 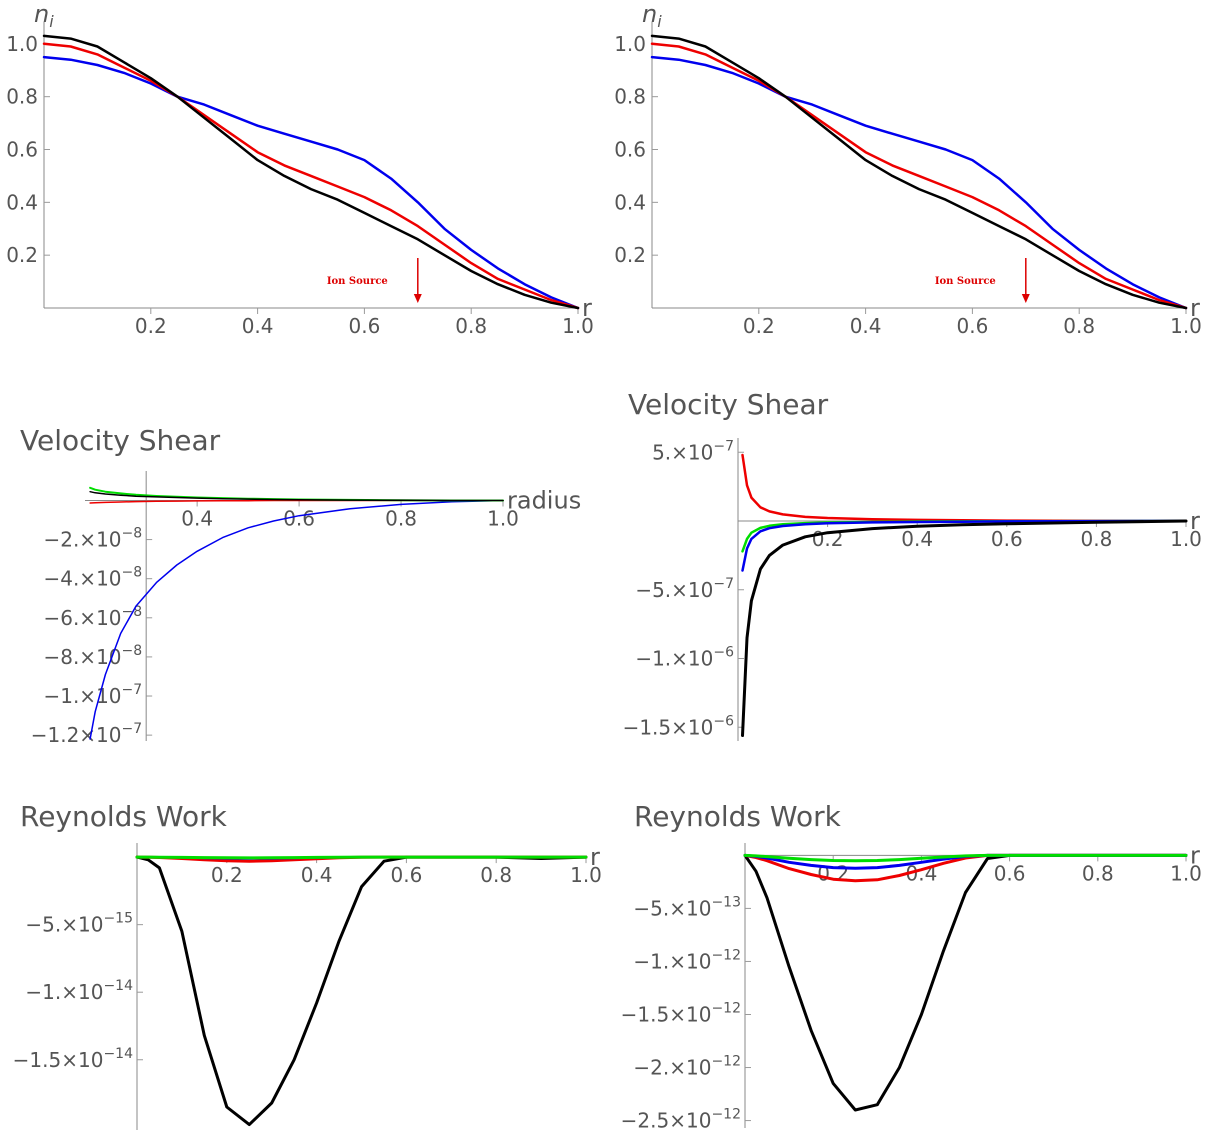 What do you see at coordinates (86, 734) in the screenshot?
I see `y-tick-label: −1.2×10⁻⁷` at bounding box center [86, 734].